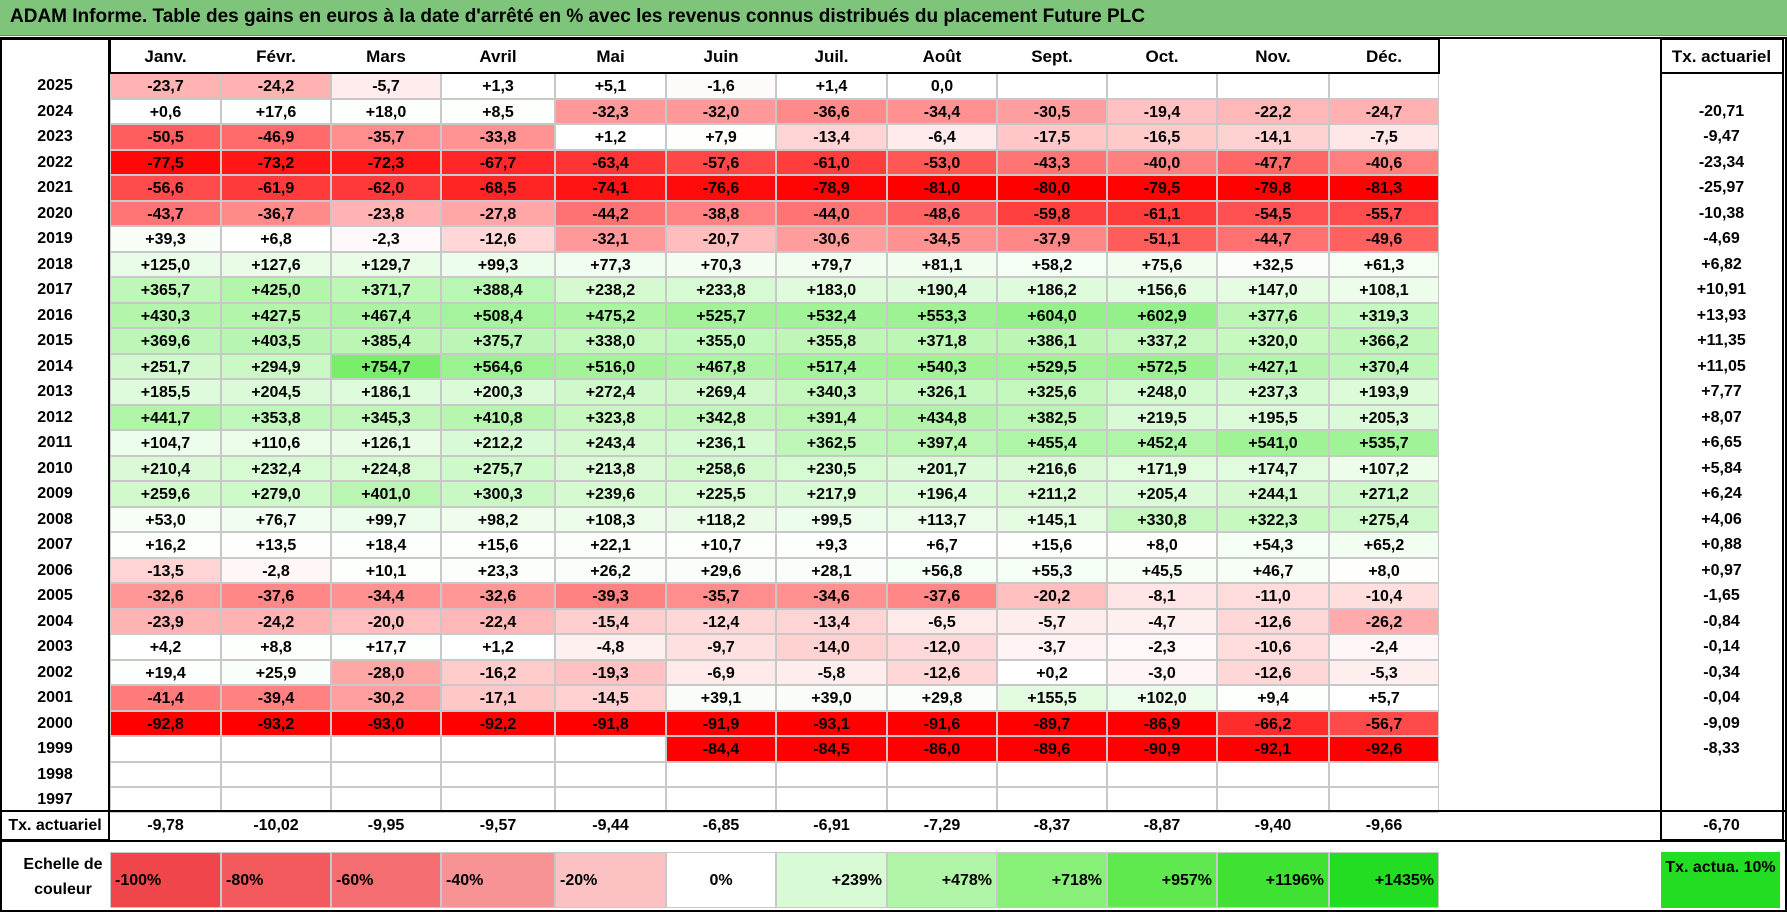 This screenshot has height=912, width=1787. What do you see at coordinates (276, 468) in the screenshot?
I see `table-cell: +232,4` at bounding box center [276, 468].